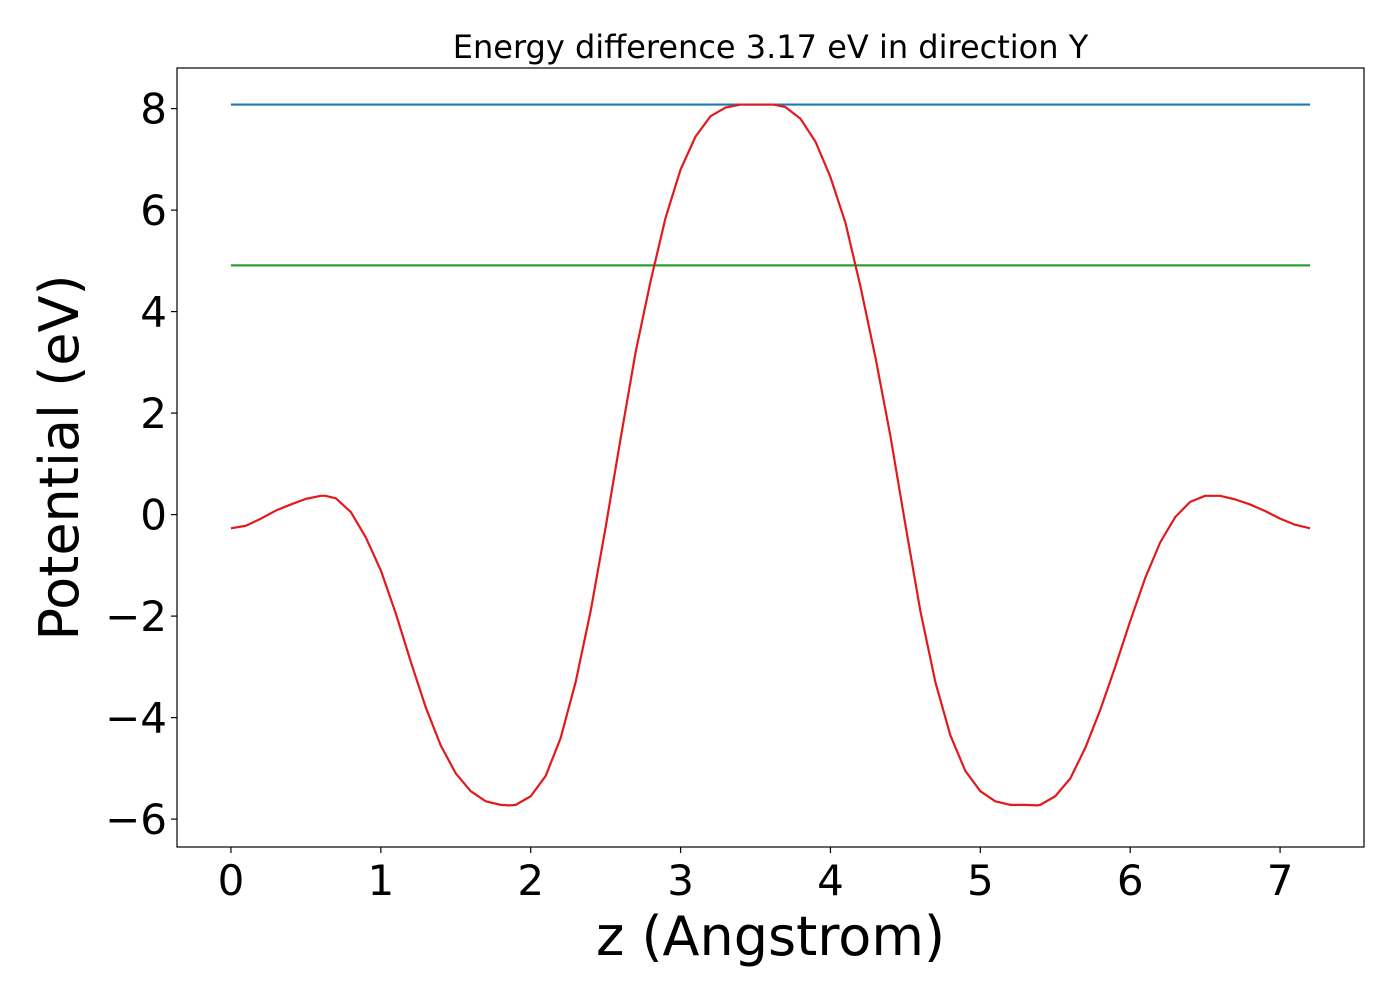 The width and height of the screenshot is (1400, 1000). What do you see at coordinates (153, 210) in the screenshot?
I see `y-tick-label: 6` at bounding box center [153, 210].